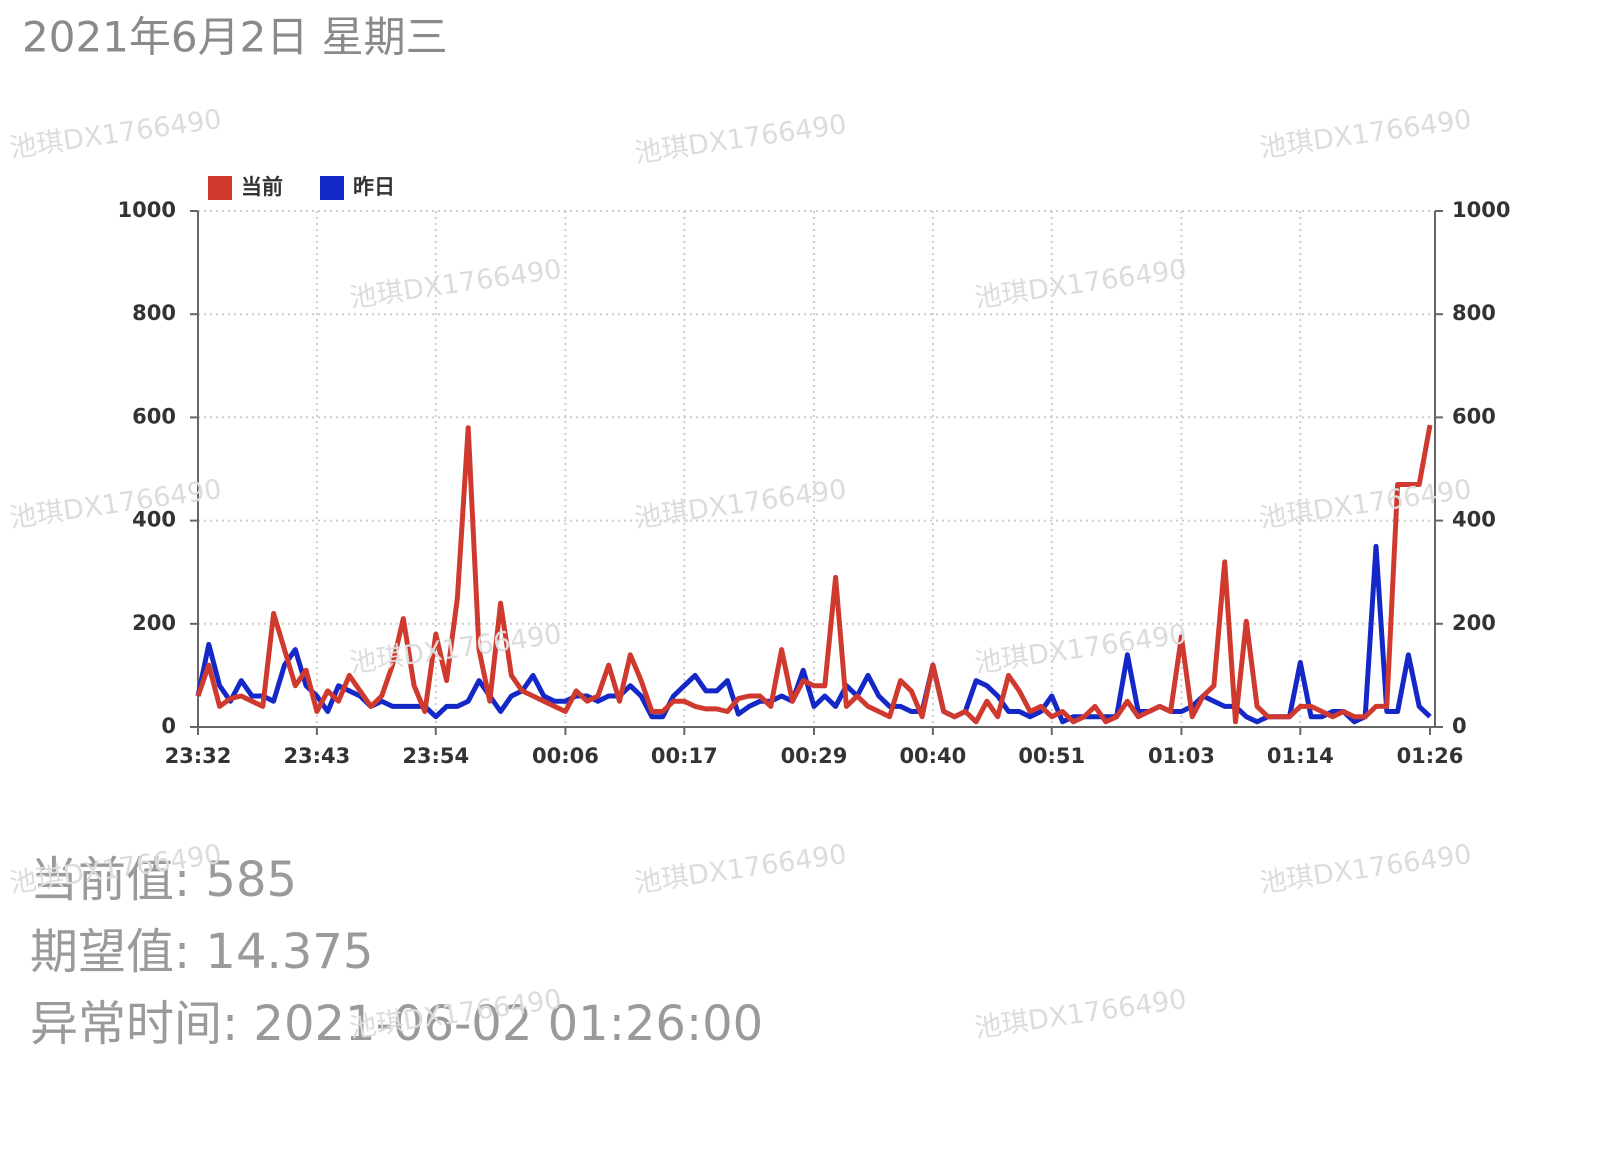 The image size is (1608, 1174). I want to click on x-tick-label: 23:43, so click(316, 756).